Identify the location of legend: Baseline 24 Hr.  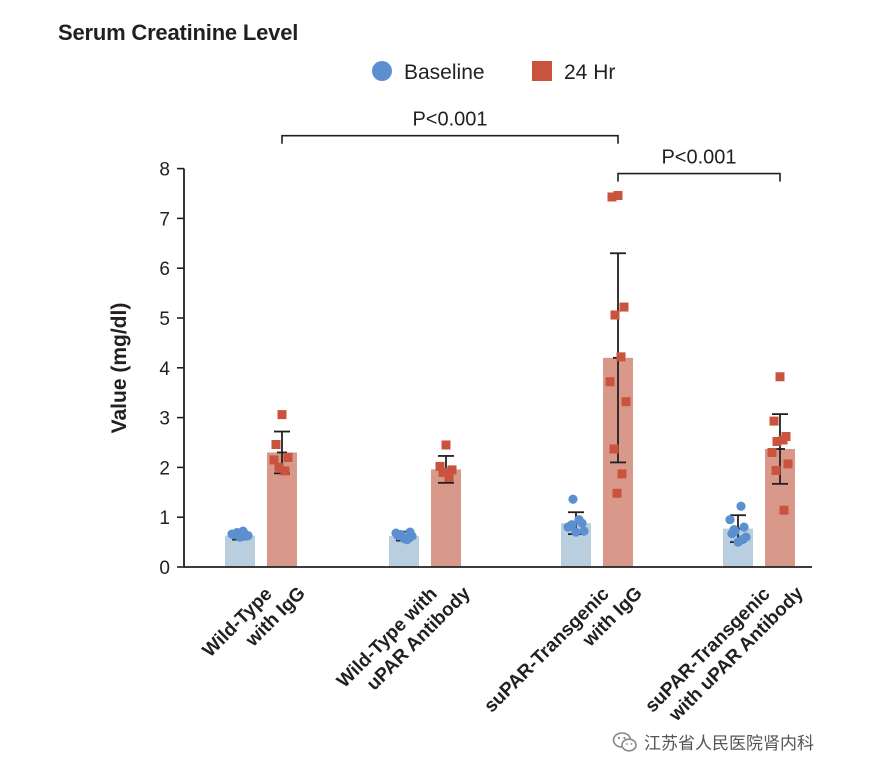
(493, 72).